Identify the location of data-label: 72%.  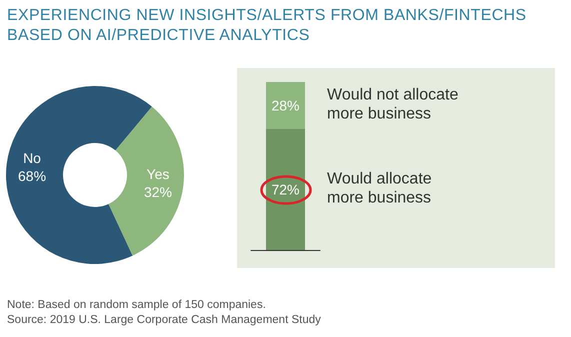
(285, 190).